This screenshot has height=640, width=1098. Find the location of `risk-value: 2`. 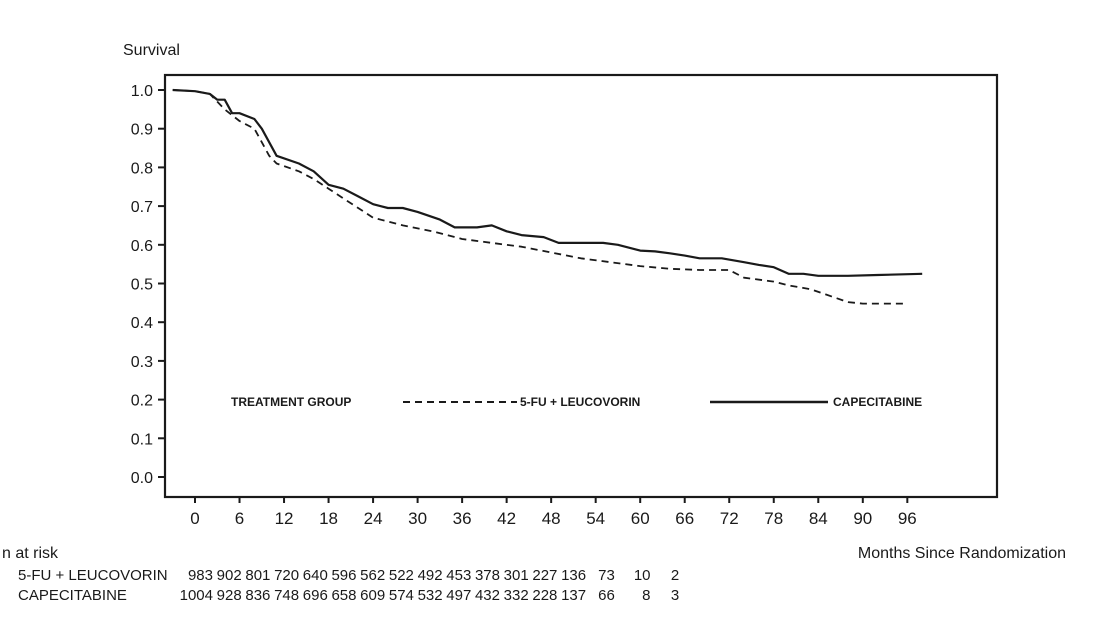

risk-value: 2 is located at coordinates (675, 575).